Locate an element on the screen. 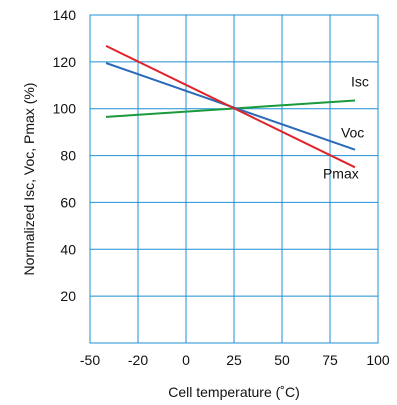 This screenshot has height=405, width=397. y-tick-label: 40 is located at coordinates (68, 249).